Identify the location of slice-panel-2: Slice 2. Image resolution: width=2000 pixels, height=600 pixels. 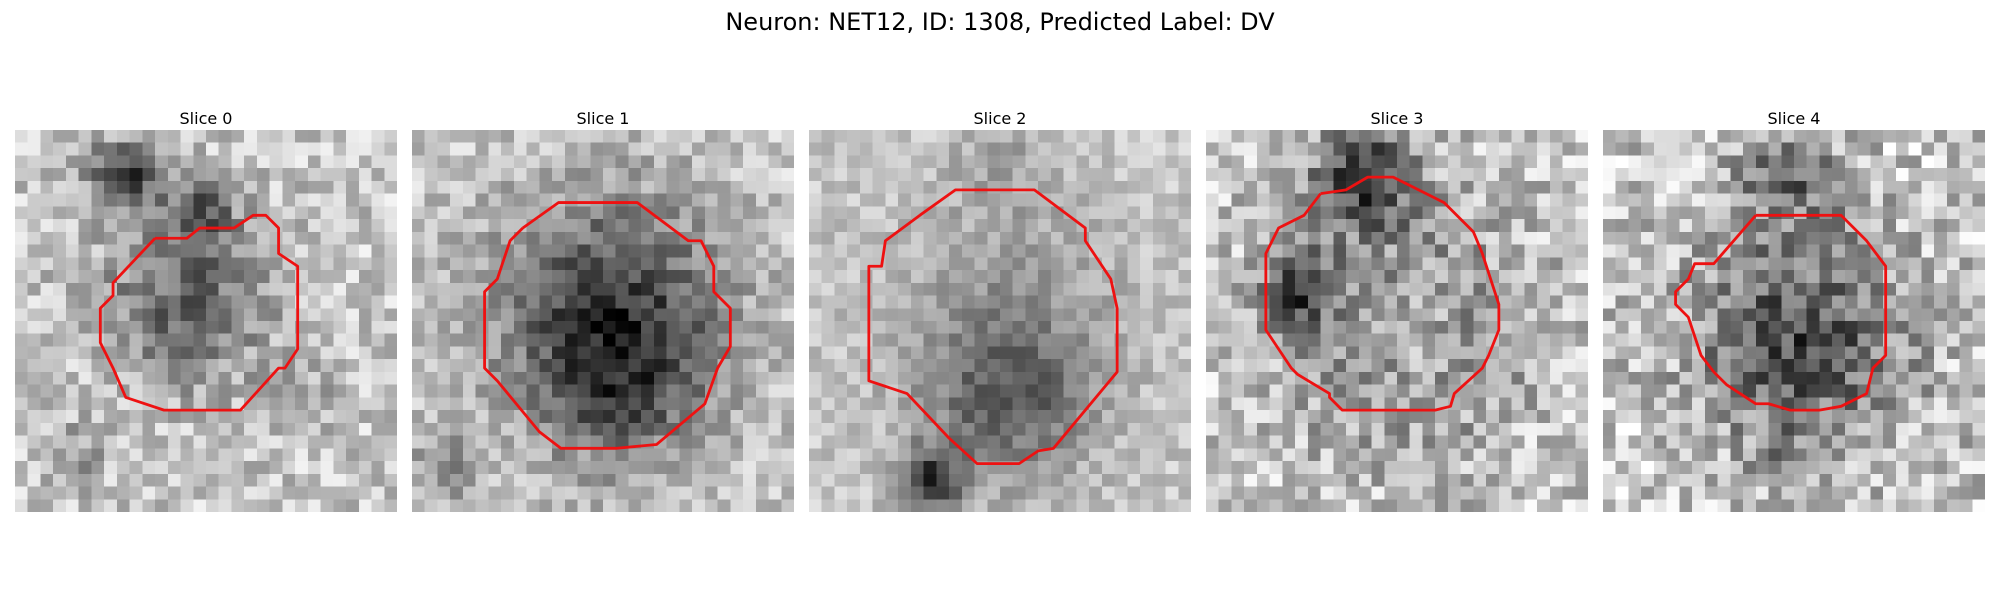
(1000, 310).